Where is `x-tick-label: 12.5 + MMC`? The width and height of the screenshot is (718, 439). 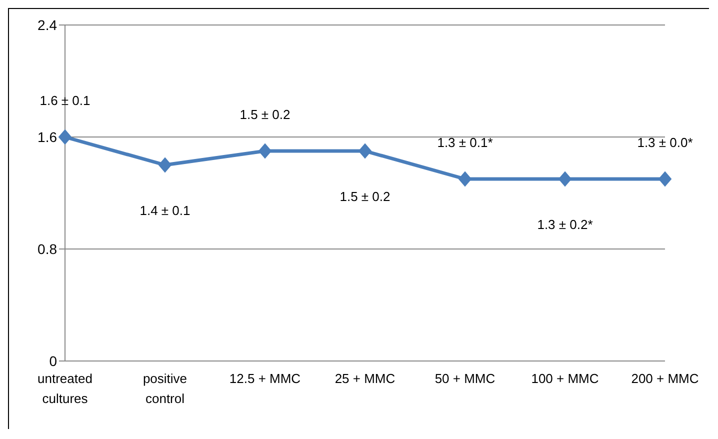
x-tick-label: 12.5 + MMC is located at coordinates (265, 378).